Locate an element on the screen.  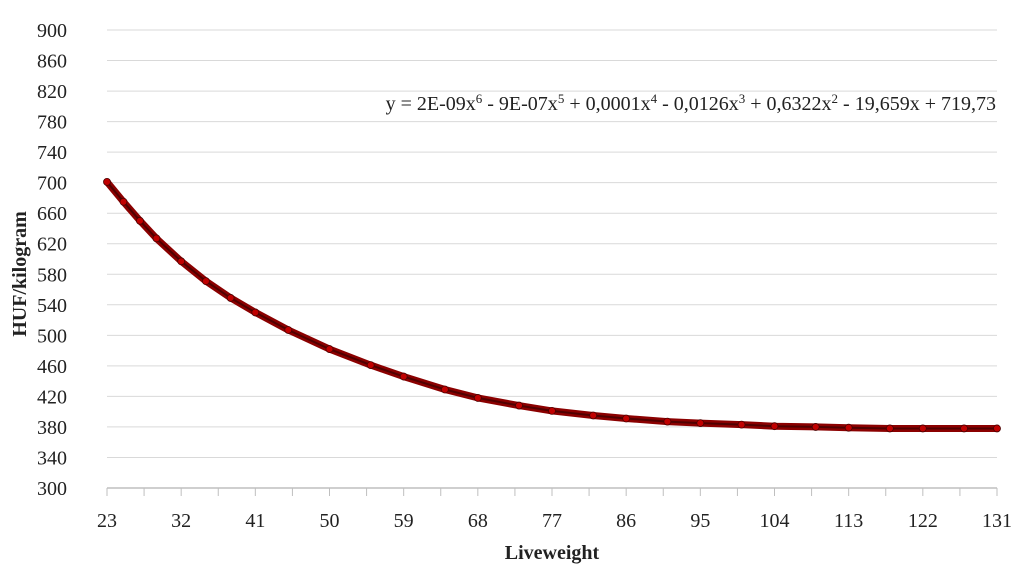
x-tick-label: 131 is located at coordinates (997, 521).